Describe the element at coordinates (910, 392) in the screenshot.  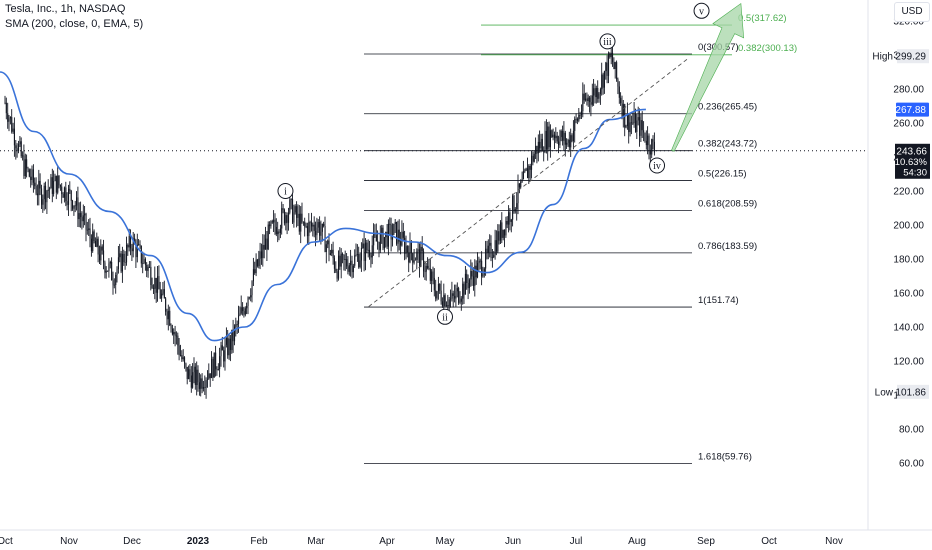
I see `price-marker-value: 101.86` at that location.